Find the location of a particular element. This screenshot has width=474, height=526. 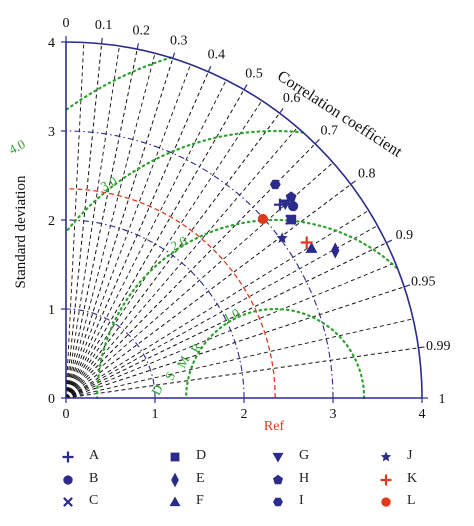

rmsd-axis-label-letter: S is located at coordinates (170, 375).